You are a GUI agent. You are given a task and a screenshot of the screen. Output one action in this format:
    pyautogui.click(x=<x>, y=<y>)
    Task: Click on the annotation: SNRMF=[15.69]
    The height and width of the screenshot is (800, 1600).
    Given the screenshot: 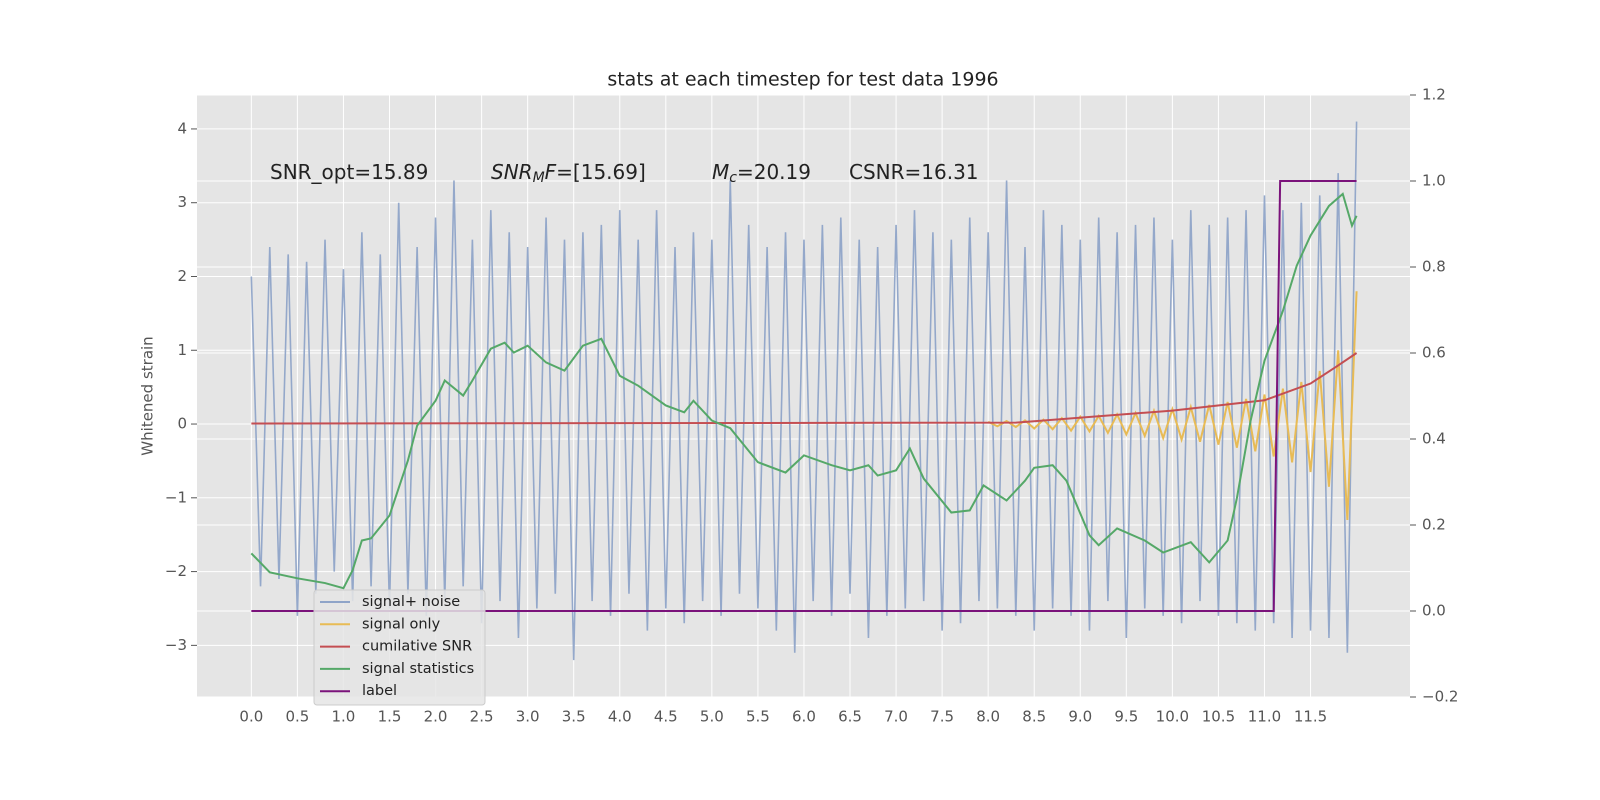 What is the action you would take?
    pyautogui.click(x=568, y=173)
    